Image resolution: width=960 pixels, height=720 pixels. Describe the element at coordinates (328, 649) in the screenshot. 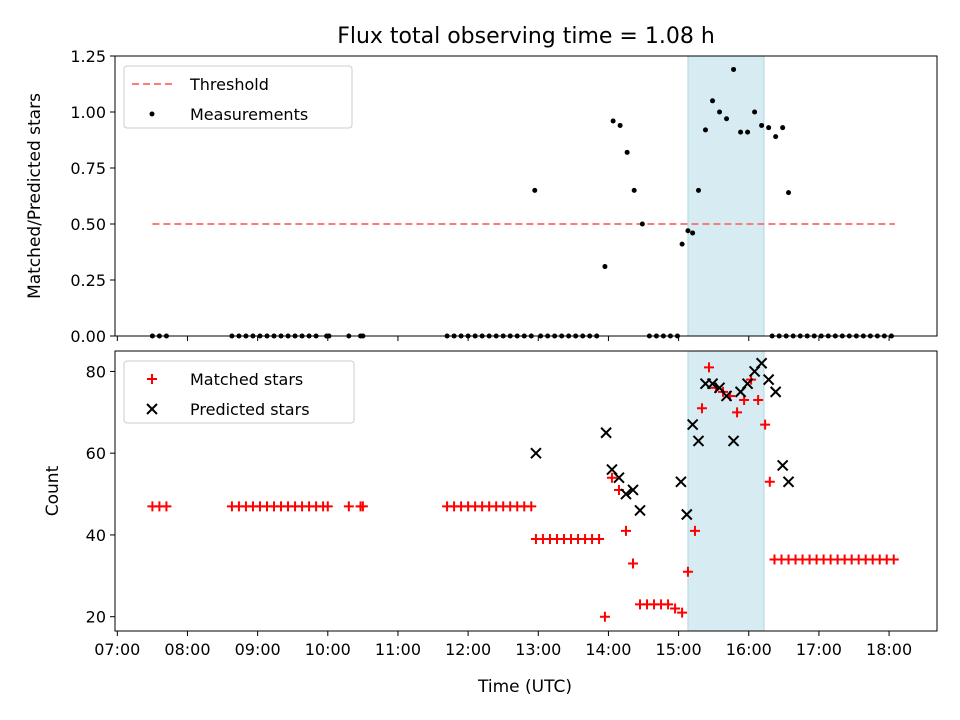

I see `x-tick-label: 10:00` at that location.